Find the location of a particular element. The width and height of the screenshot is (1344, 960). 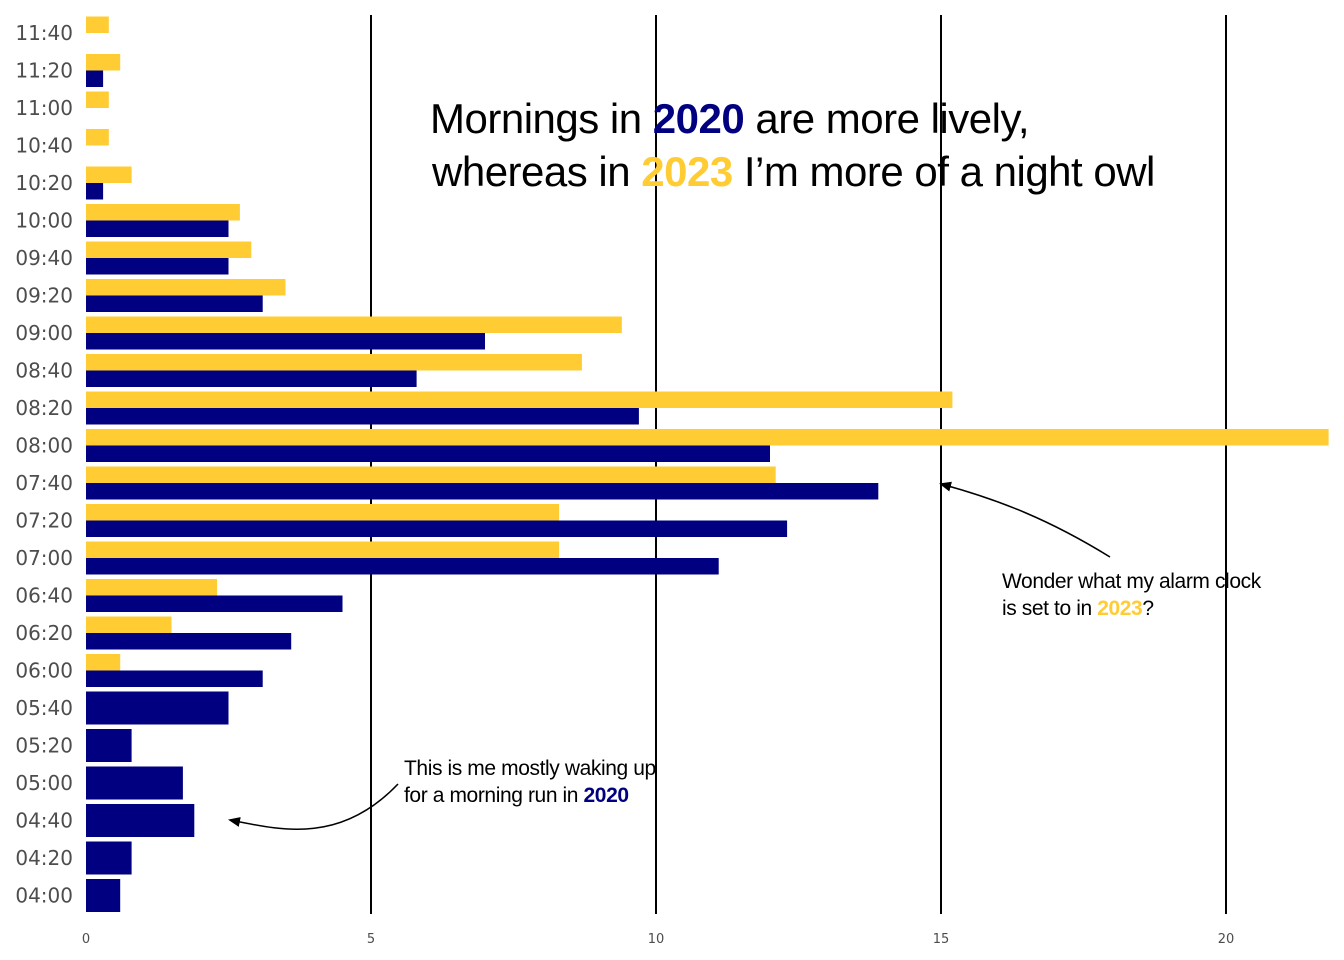

bar-2023-07:00 is located at coordinates (323, 549).